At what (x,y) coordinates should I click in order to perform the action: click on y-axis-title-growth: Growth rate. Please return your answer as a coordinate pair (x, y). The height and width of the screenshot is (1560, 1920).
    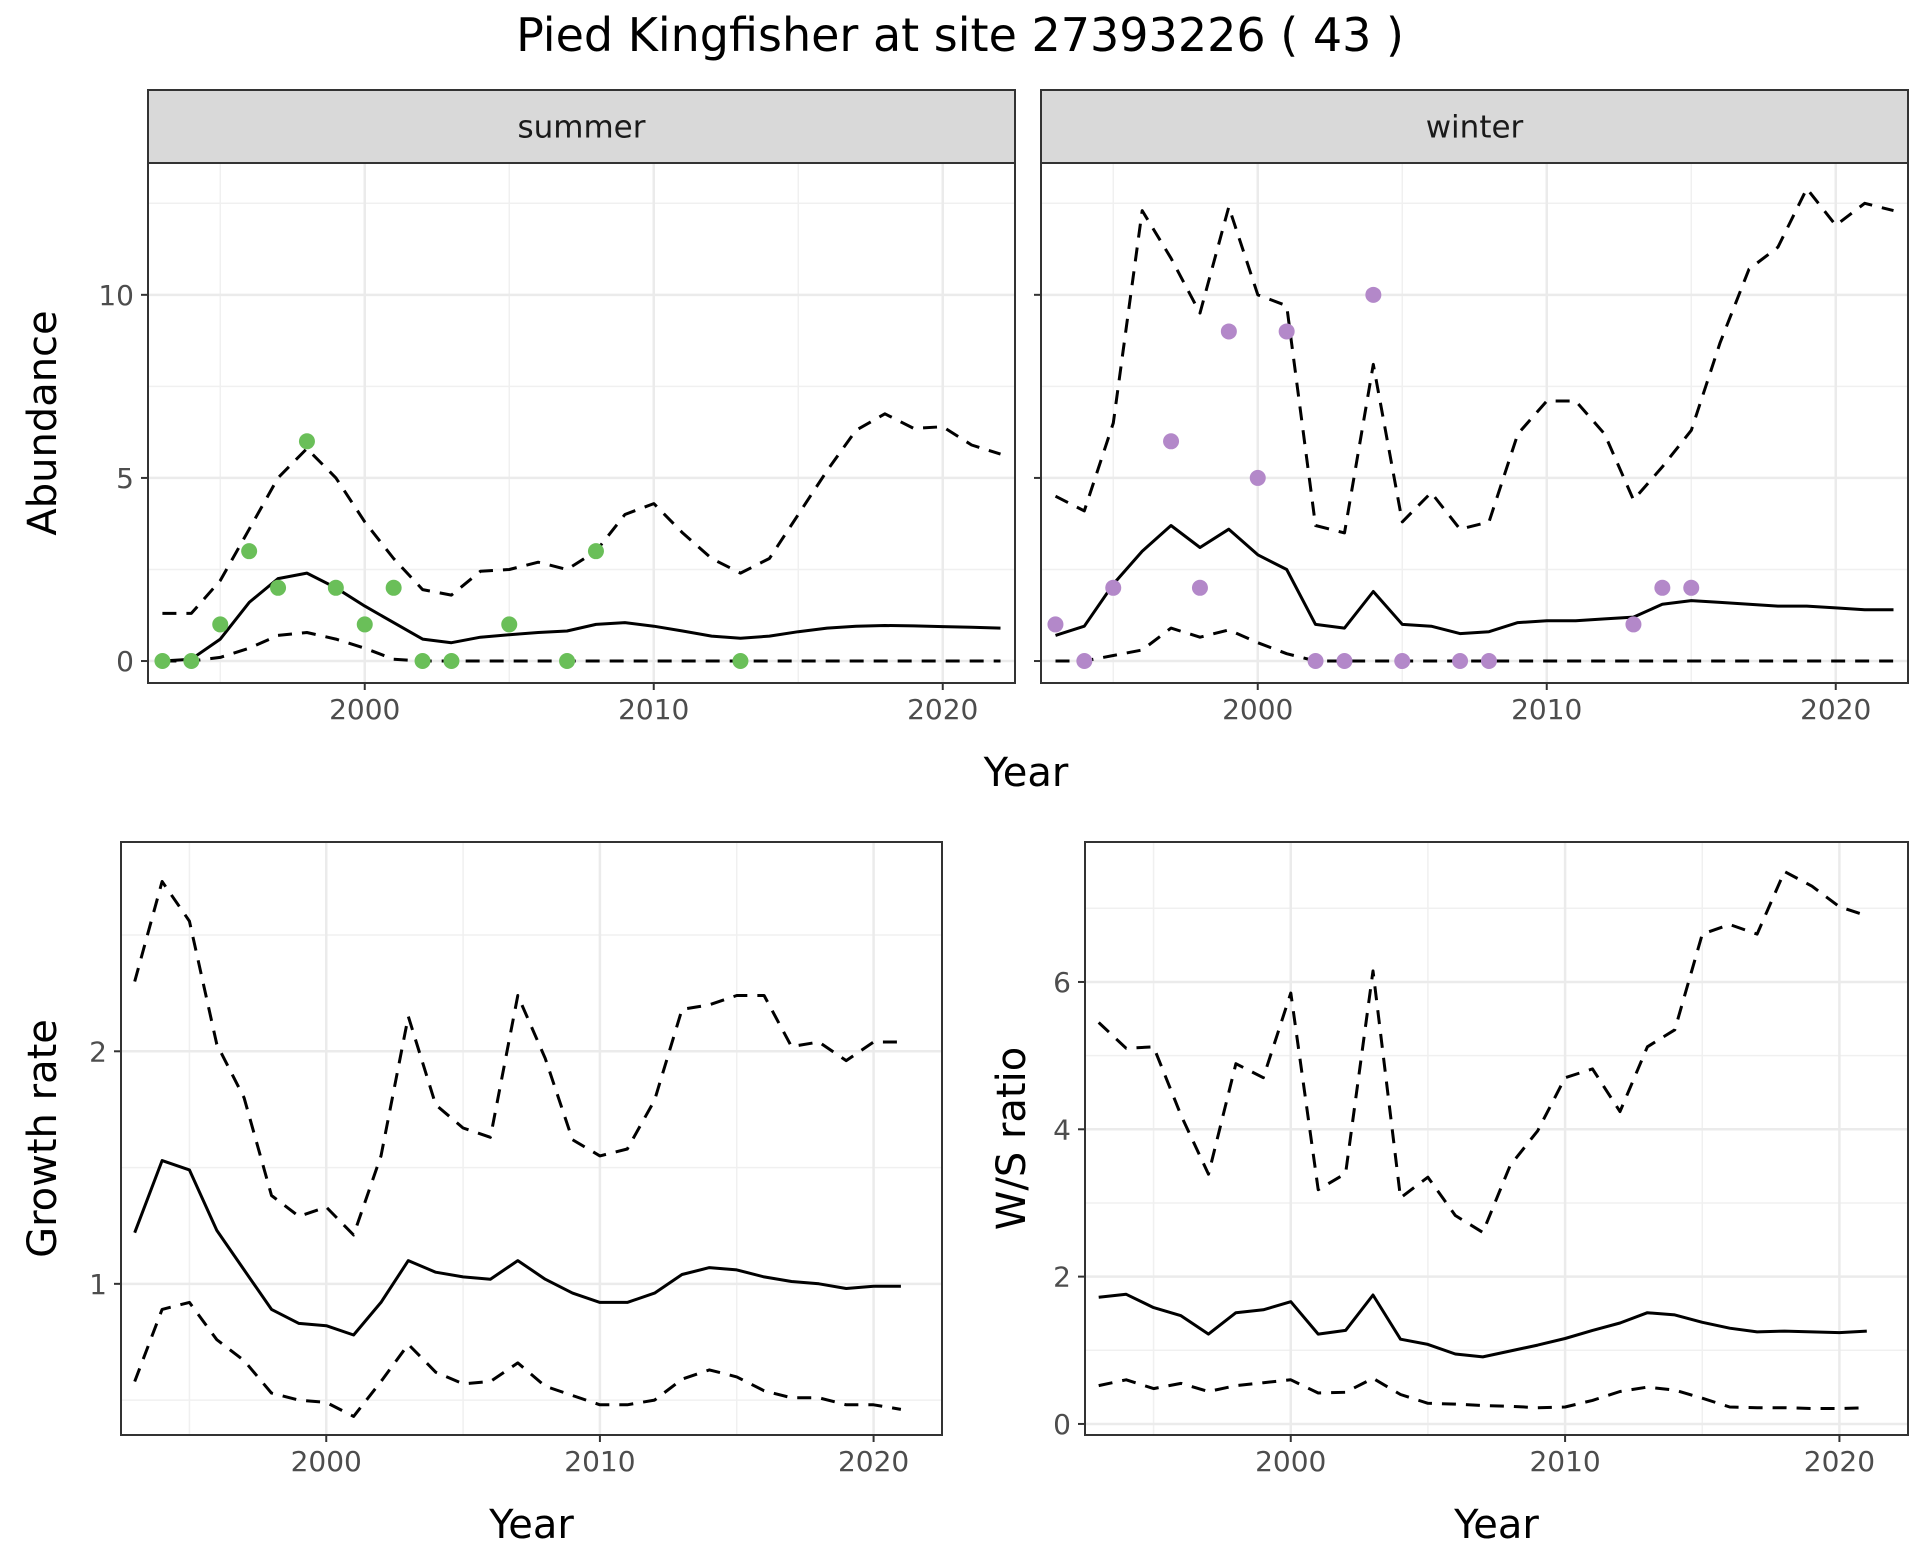
    Looking at the image, I should click on (43, 1138).